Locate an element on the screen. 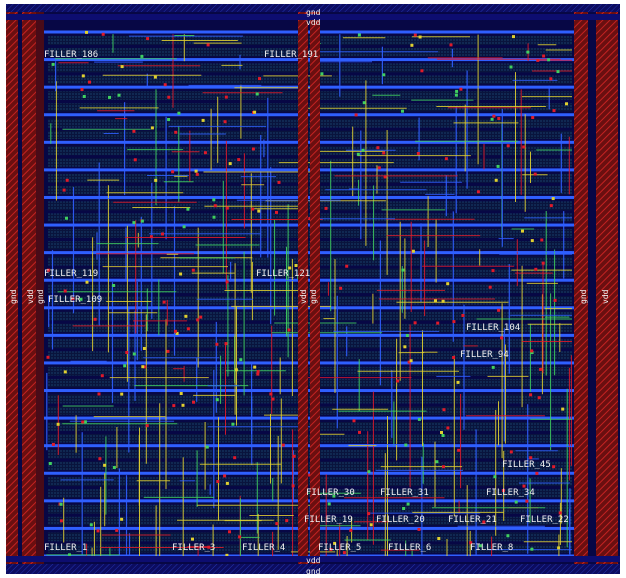  cell-label-filler-34: FILLER_34 is located at coordinates (510, 493).